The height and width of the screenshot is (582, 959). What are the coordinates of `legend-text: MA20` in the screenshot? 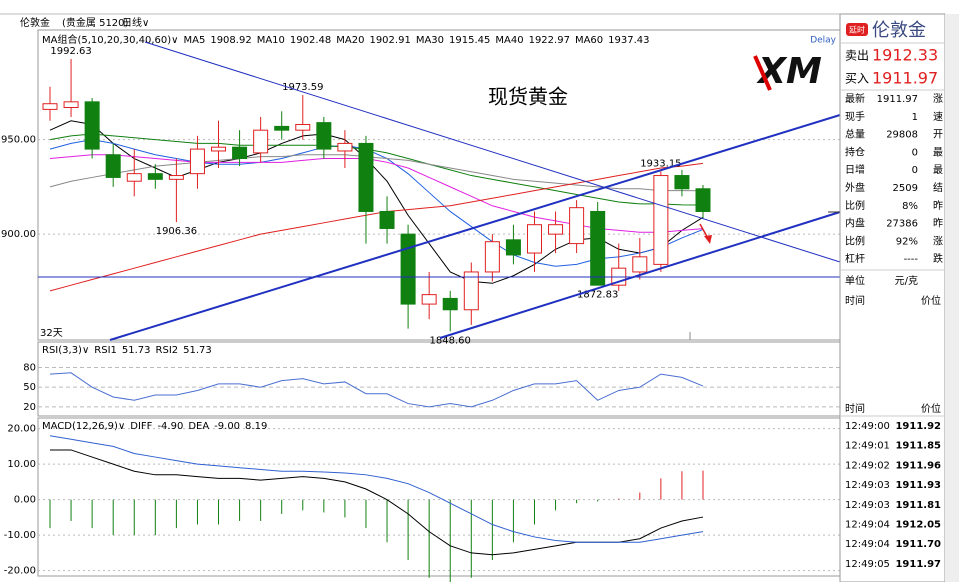 It's located at (350, 40).